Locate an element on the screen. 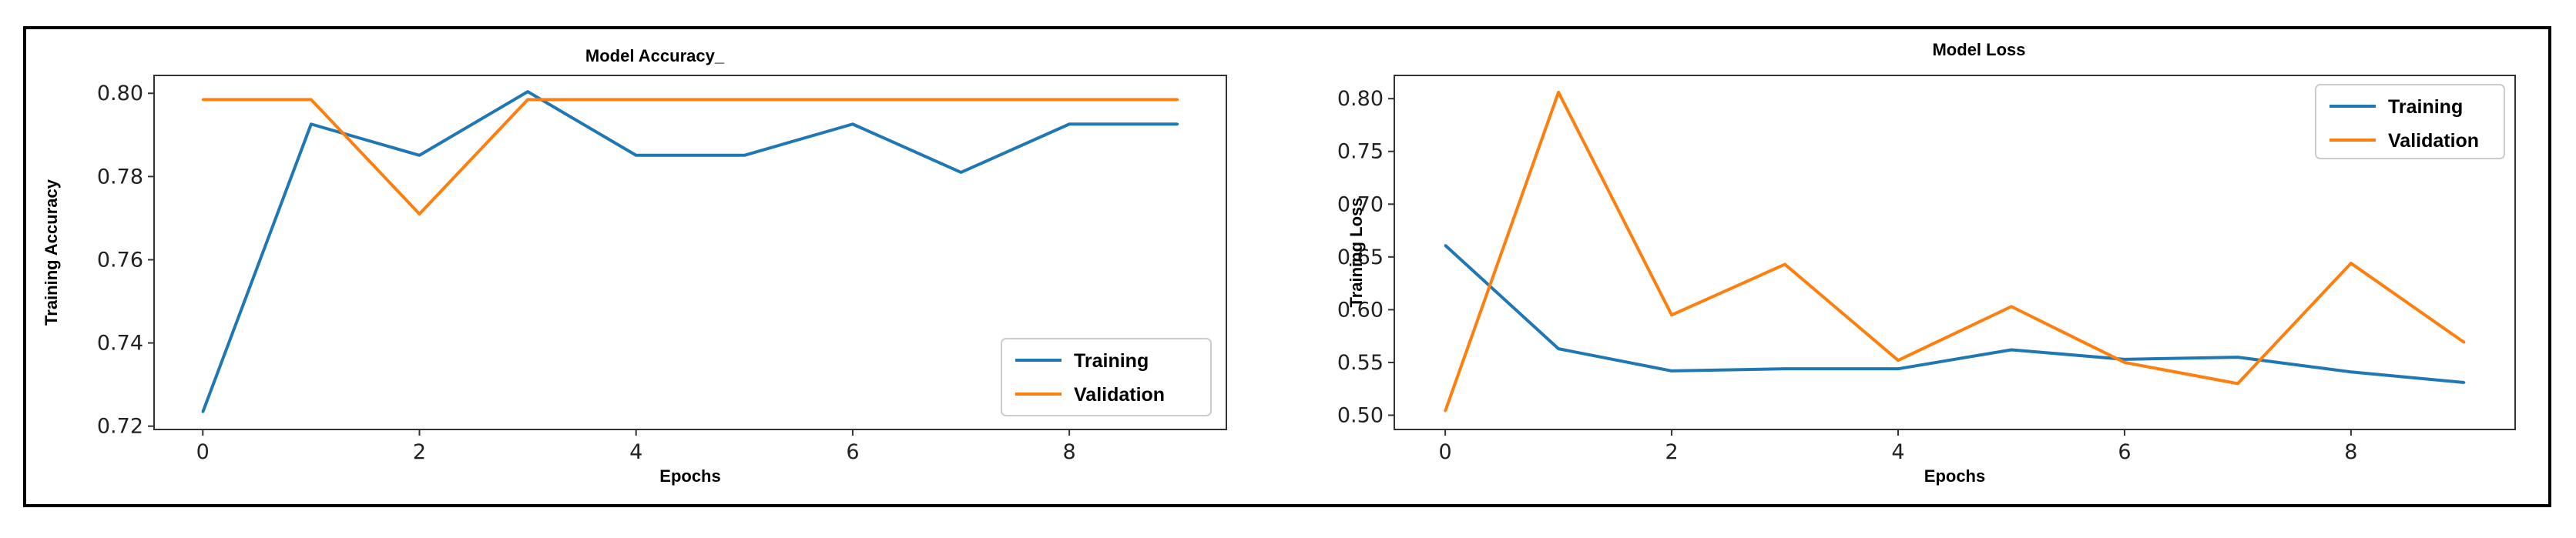 The height and width of the screenshot is (538, 2576). chart1-xtick-label: 2 is located at coordinates (419, 452).